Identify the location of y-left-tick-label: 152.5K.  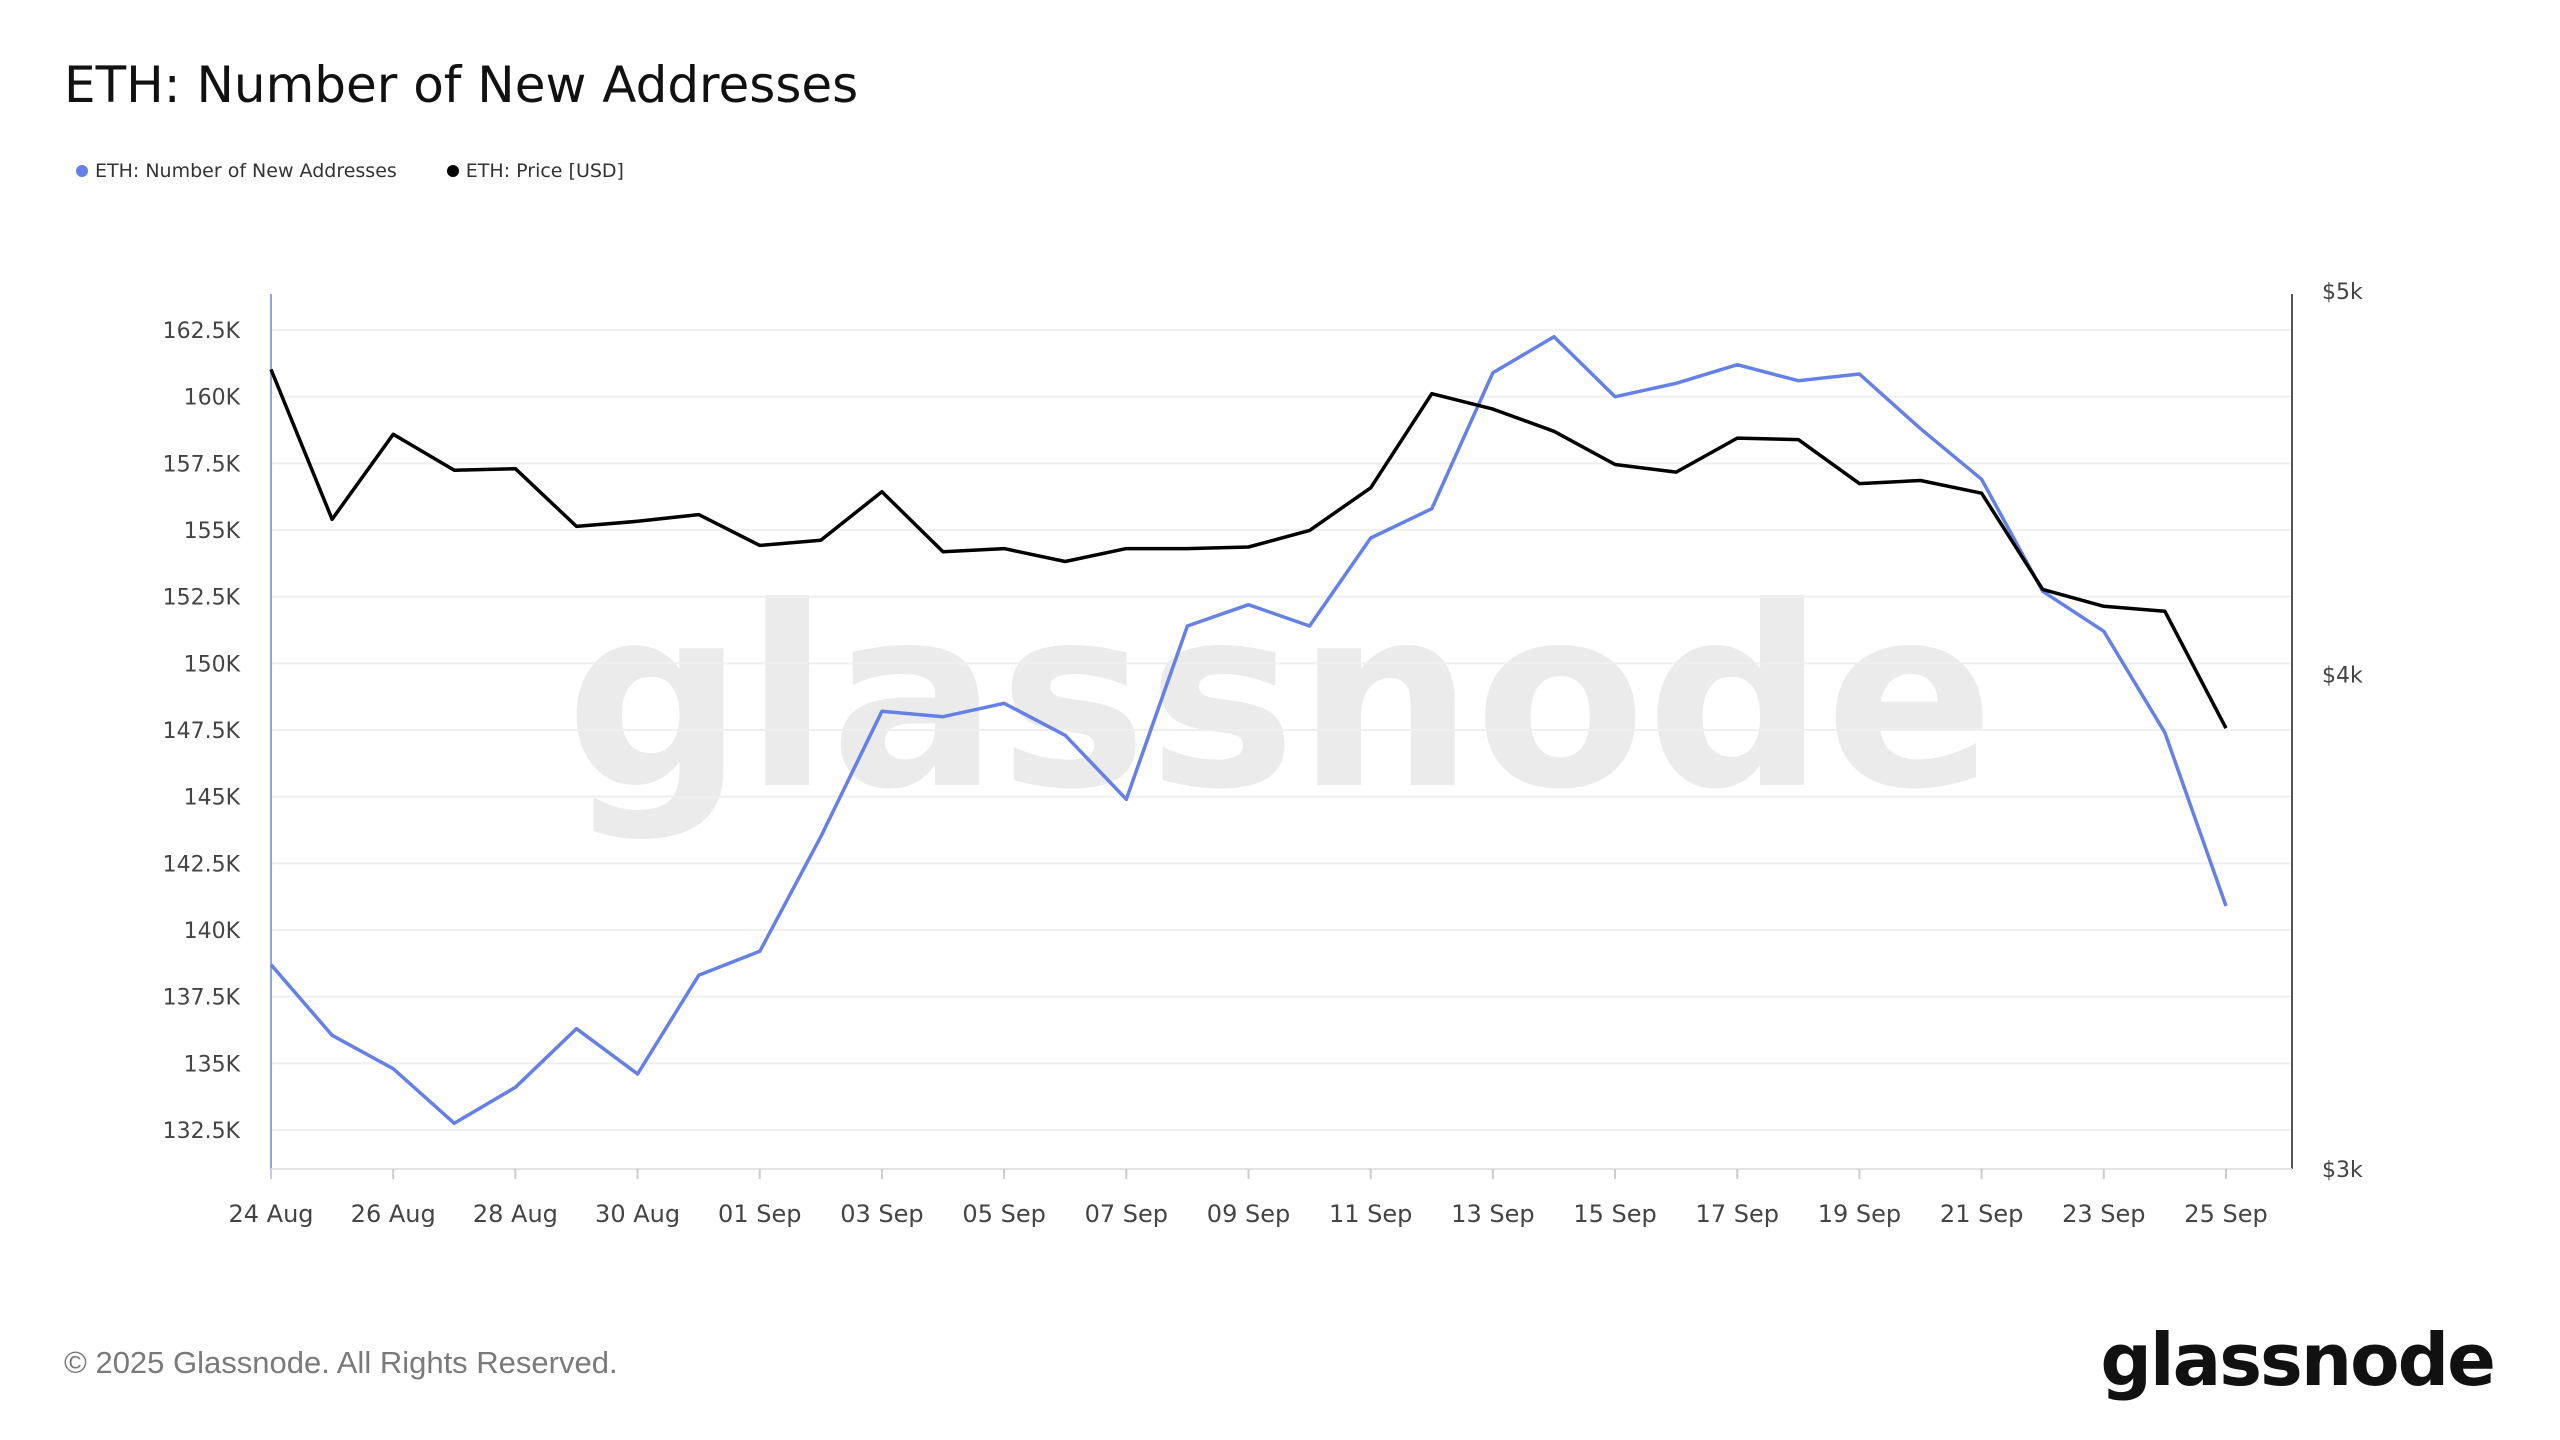
(202, 598).